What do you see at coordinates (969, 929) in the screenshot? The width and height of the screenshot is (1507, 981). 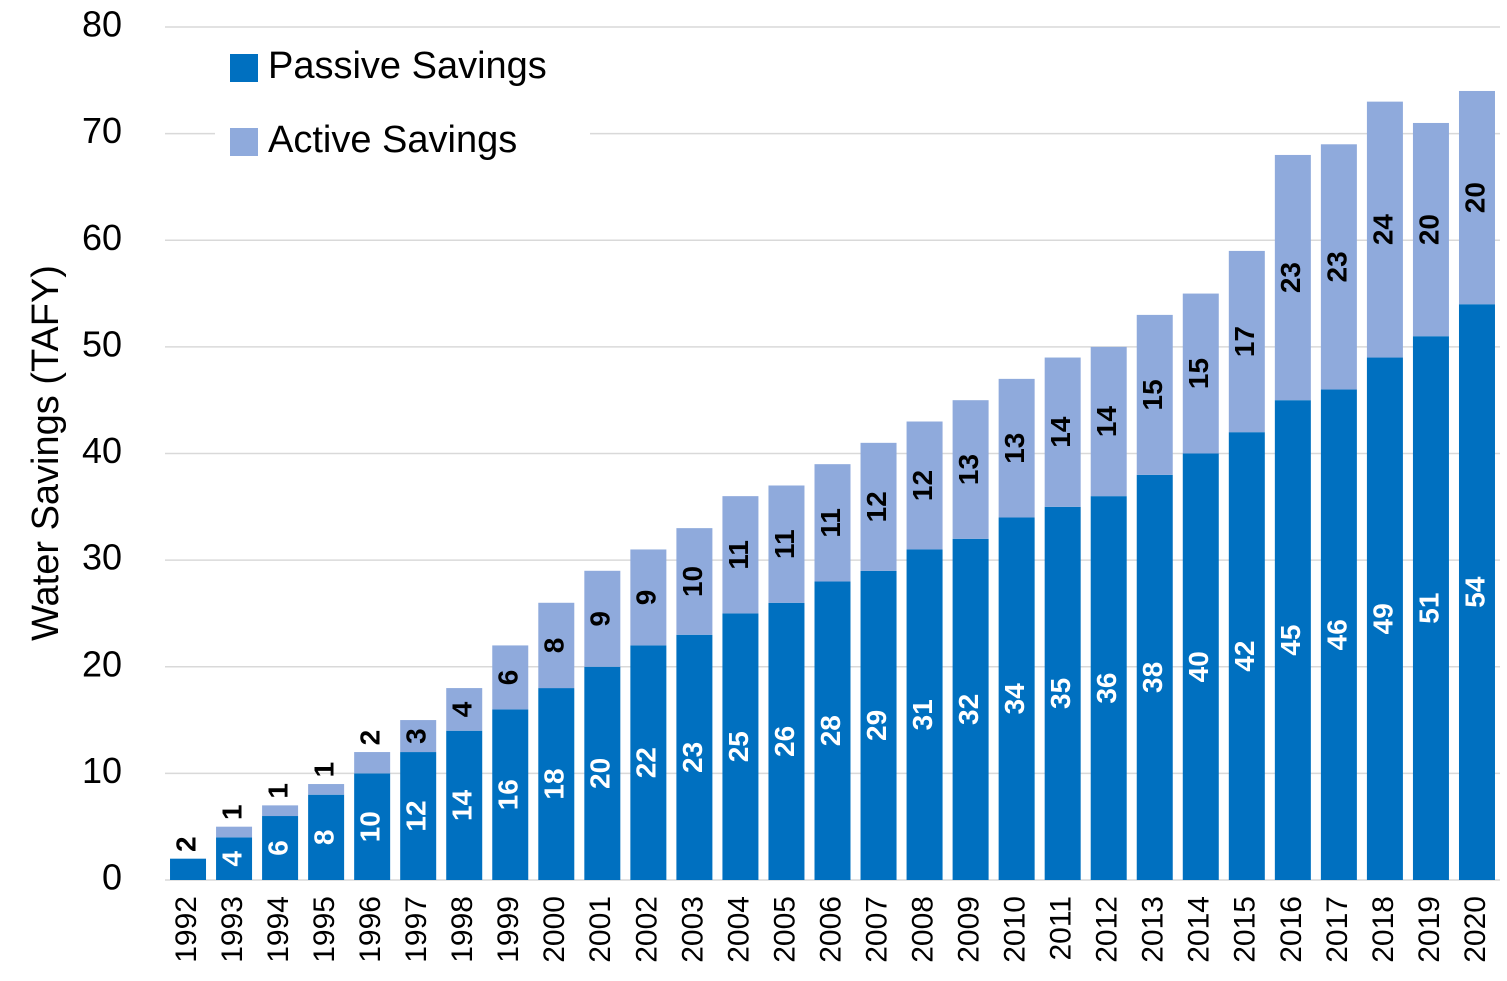 I see `x-tick-label: 2009` at bounding box center [969, 929].